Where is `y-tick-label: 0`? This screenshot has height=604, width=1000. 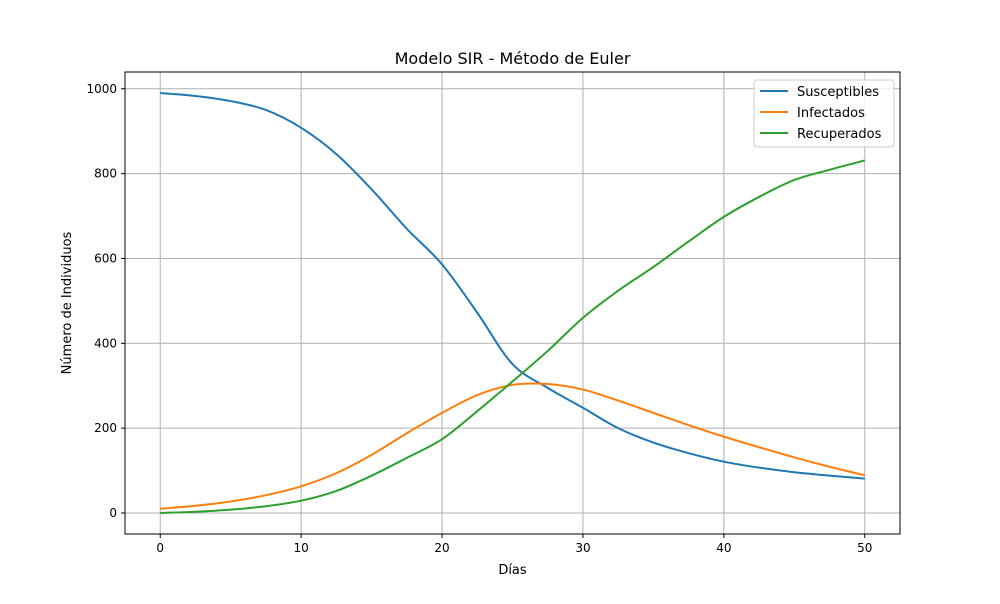 y-tick-label: 0 is located at coordinates (113, 513).